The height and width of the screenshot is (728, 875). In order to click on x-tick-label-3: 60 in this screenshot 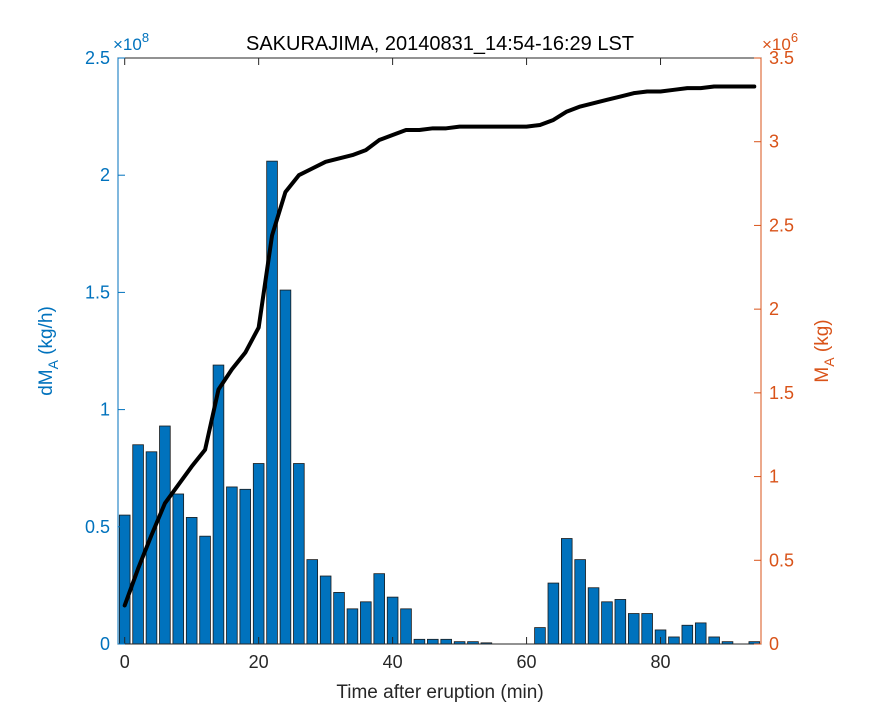, I will do `click(527, 662)`.